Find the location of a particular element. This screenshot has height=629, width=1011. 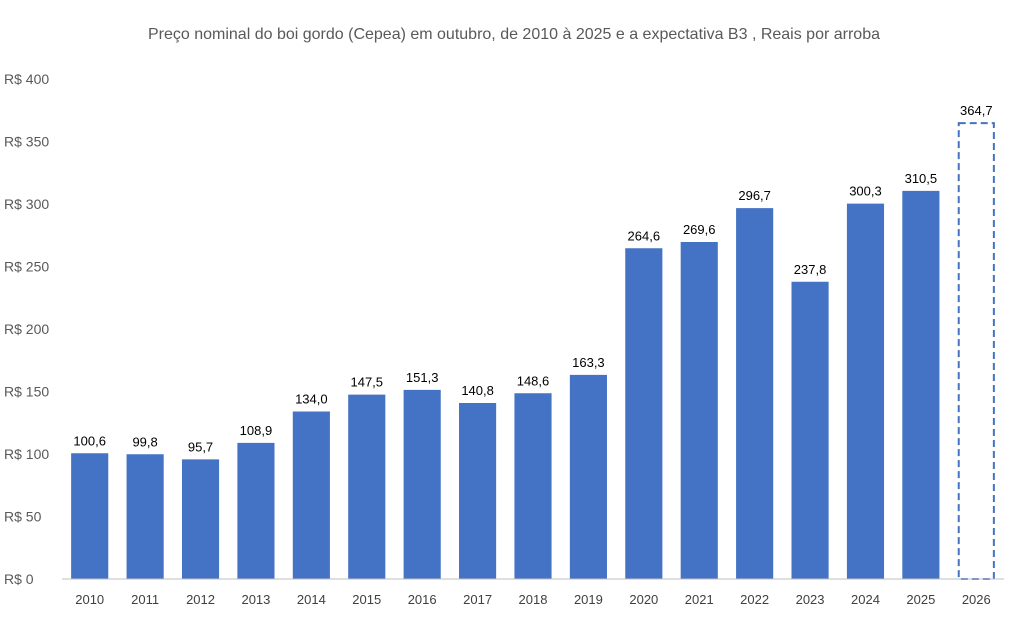

bar-2014 is located at coordinates (311, 495).